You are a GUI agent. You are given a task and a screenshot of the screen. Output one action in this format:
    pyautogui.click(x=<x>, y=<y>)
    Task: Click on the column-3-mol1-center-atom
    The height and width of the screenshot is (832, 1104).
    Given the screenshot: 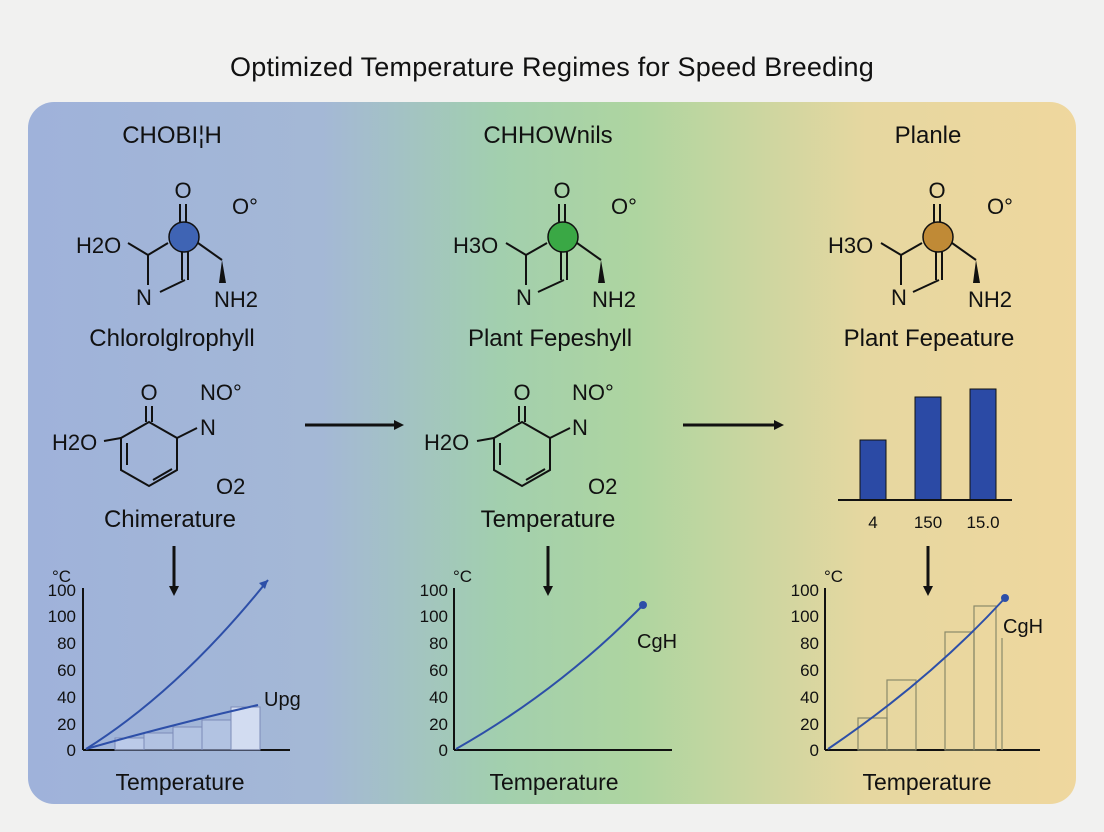 What is the action you would take?
    pyautogui.click(x=938, y=237)
    